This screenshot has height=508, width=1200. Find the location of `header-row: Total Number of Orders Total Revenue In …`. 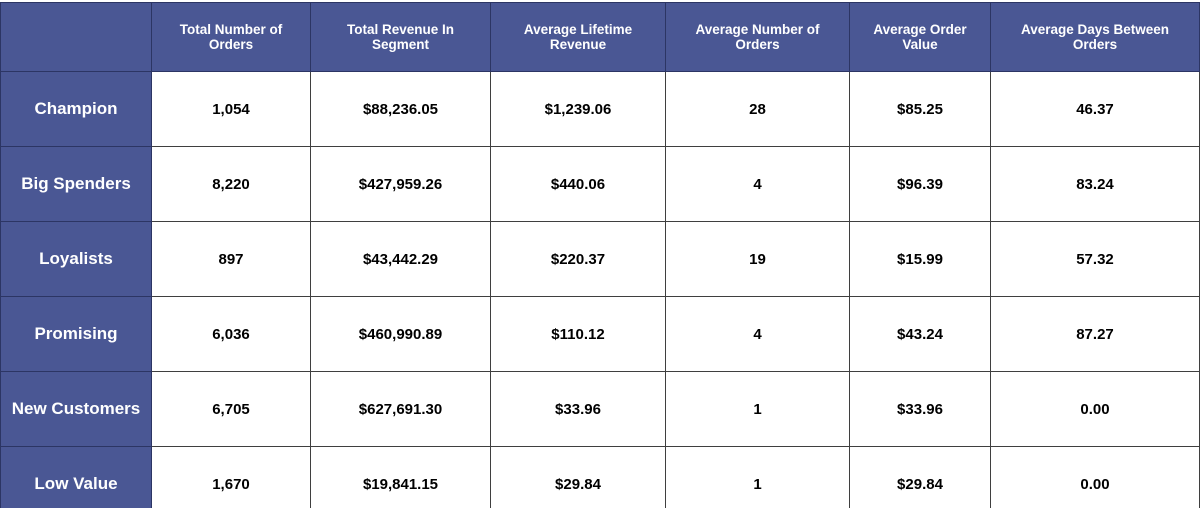

header-row: Total Number of Orders Total Revenue In … is located at coordinates (600, 37).